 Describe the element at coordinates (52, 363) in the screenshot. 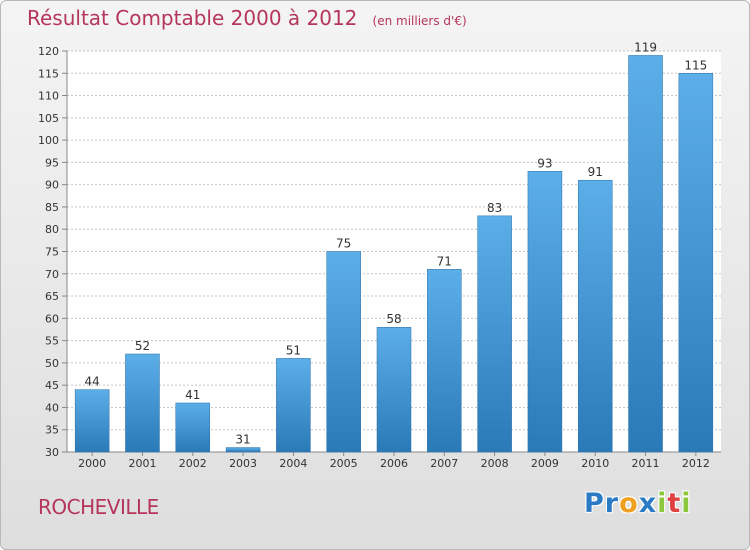

I see `y-tick-label: 50` at that location.